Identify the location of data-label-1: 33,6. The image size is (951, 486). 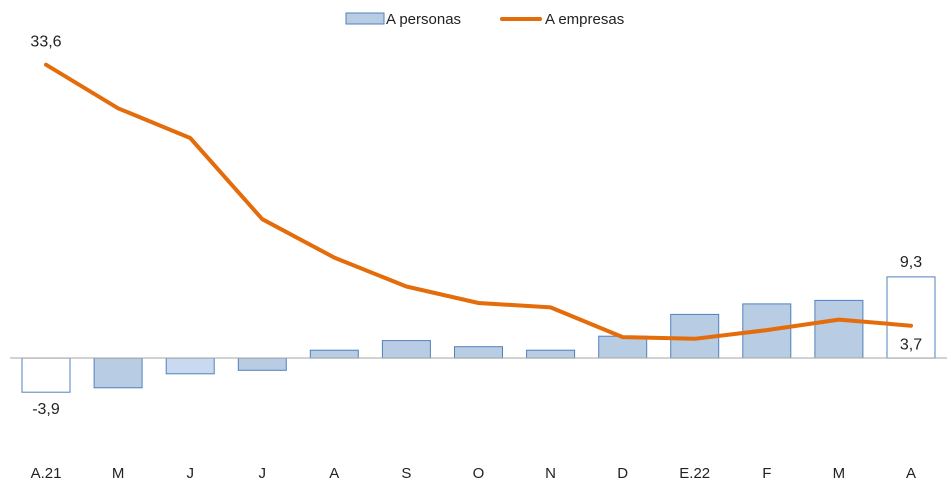
(45, 42).